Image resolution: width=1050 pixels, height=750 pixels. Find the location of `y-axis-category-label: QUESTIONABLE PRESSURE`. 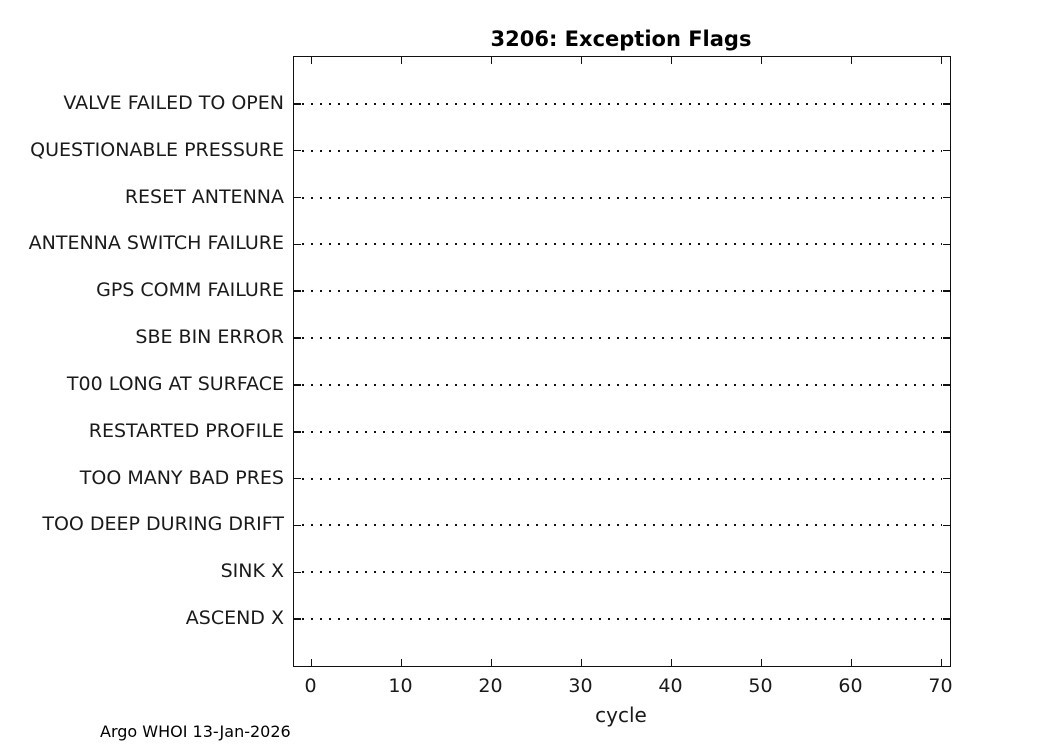

y-axis-category-label: QUESTIONABLE PRESSURE is located at coordinates (157, 149).